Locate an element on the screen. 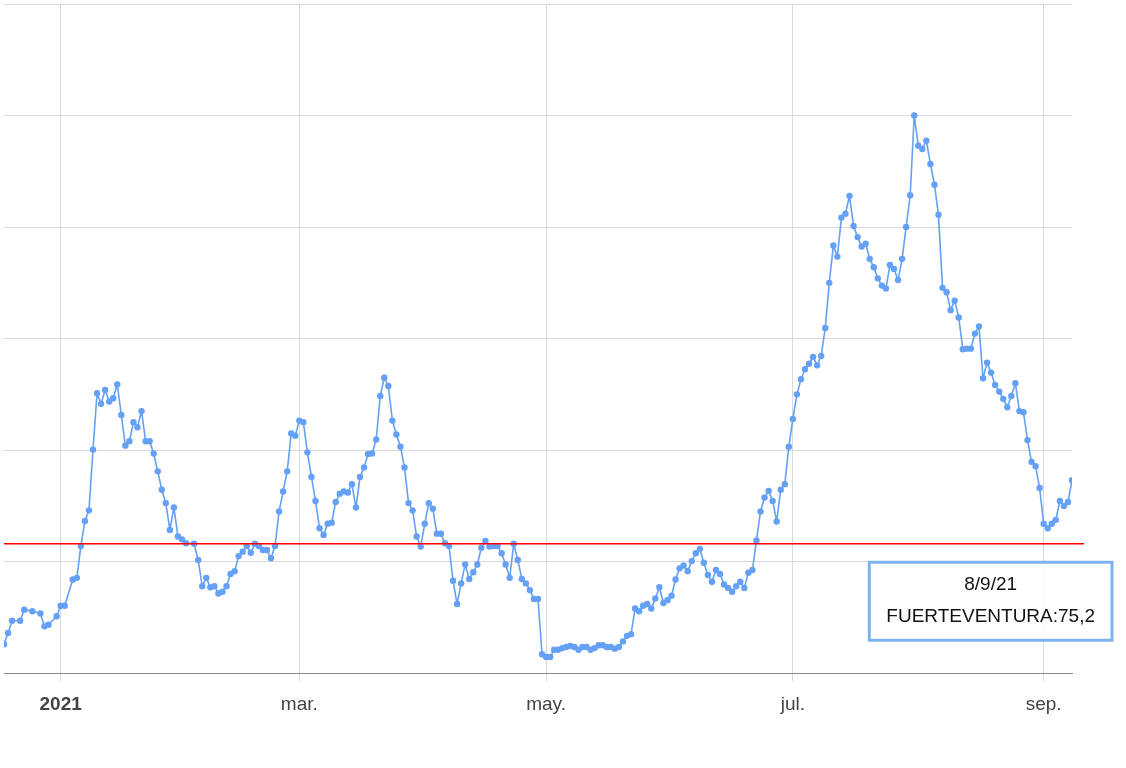 This screenshot has width=1126, height=768. annotation: FUERTEVENTURA:75,2 is located at coordinates (990, 616).